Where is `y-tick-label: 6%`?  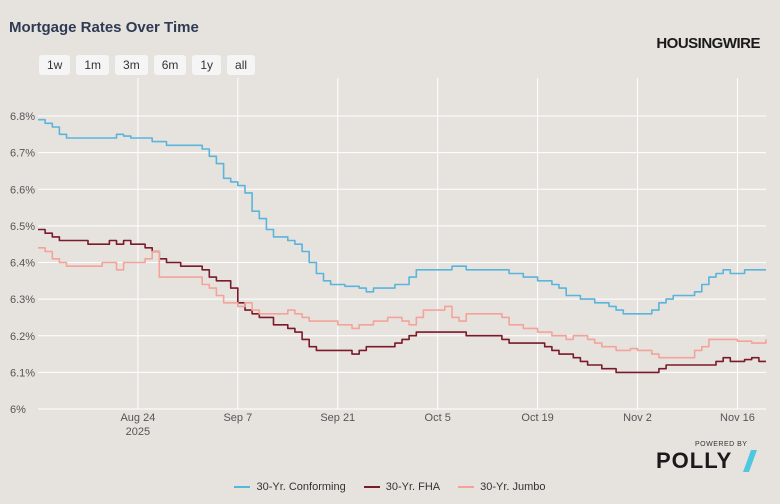
y-tick-label: 6% is located at coordinates (18, 410).